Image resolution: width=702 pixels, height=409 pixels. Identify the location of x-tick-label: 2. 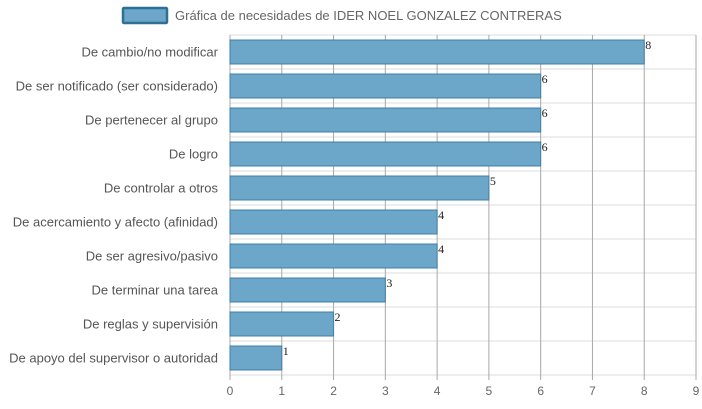
(333, 391).